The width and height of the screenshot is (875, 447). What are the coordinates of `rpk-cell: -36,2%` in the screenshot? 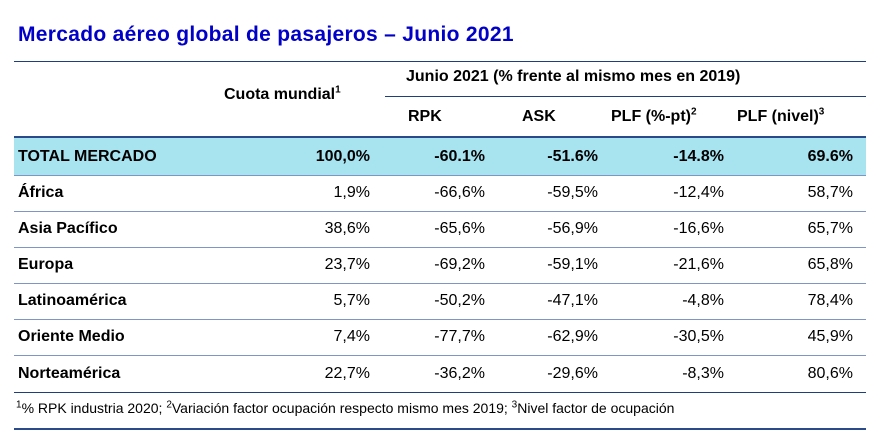 It's located at (459, 373).